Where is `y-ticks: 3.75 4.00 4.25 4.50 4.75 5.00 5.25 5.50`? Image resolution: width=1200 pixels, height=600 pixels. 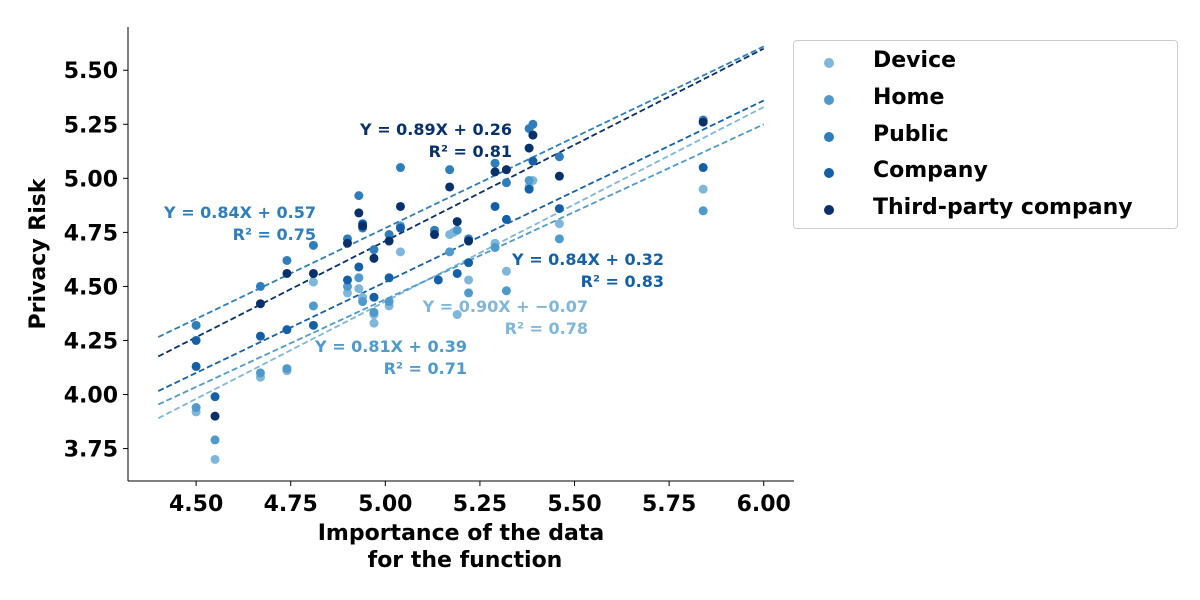 y-ticks: 3.75 4.00 4.25 4.50 4.75 5.00 5.25 5.50 is located at coordinates (96, 261).